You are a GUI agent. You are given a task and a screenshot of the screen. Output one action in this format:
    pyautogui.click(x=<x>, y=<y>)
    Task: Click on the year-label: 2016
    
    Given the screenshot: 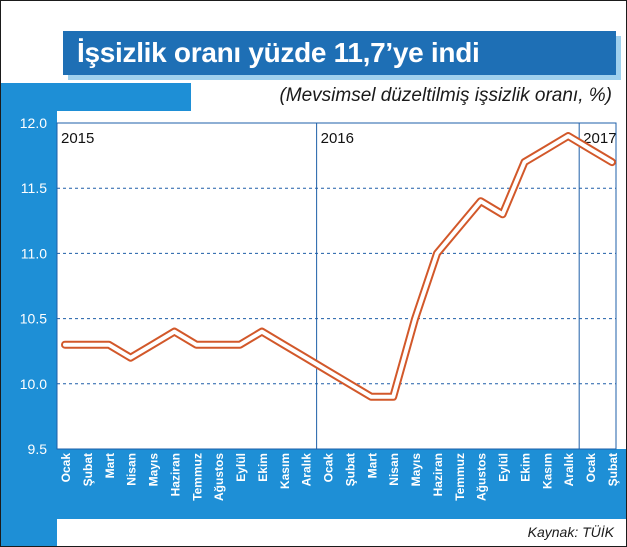 What is the action you would take?
    pyautogui.click(x=337, y=138)
    